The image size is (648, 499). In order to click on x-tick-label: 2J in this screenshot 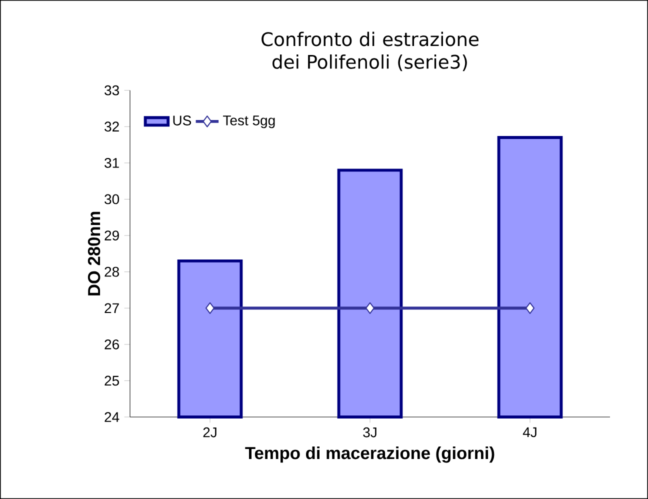, I will do `click(209, 432)`.